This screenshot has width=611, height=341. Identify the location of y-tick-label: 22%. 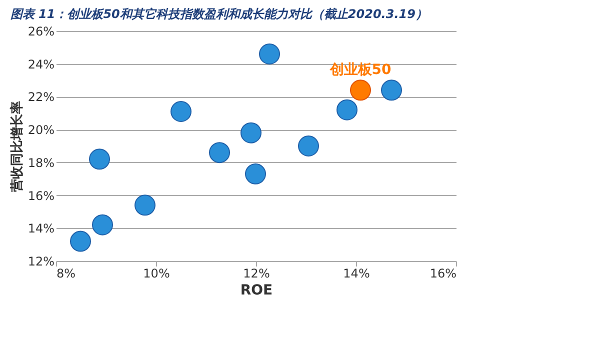
(41, 97).